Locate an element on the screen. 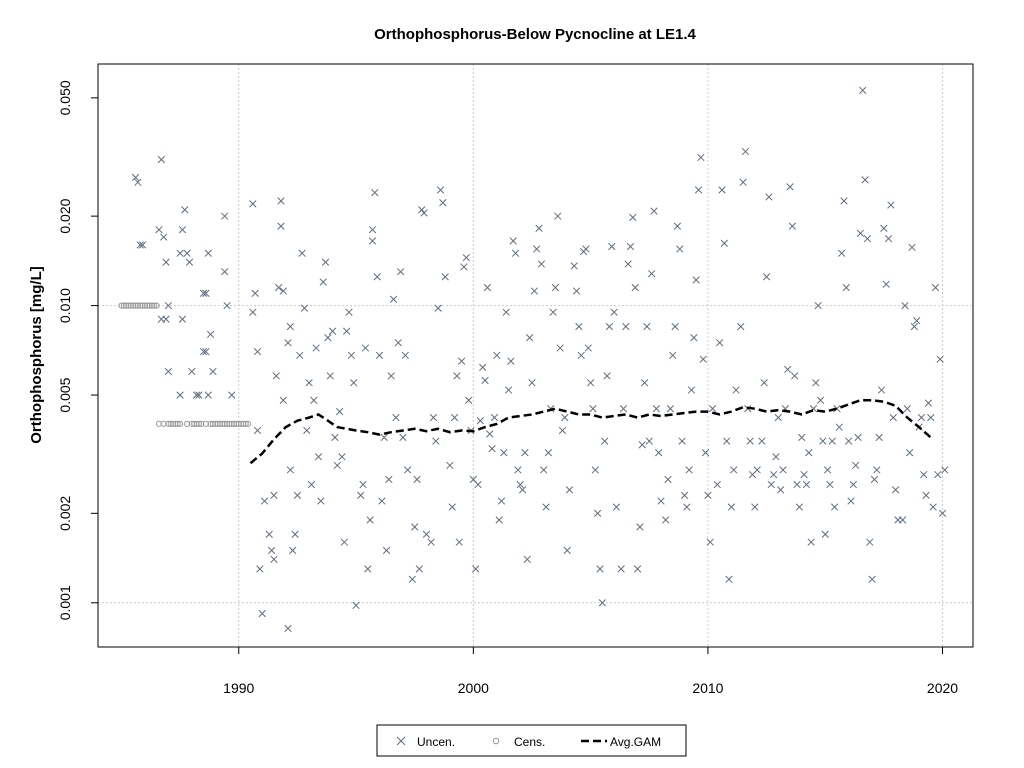 The width and height of the screenshot is (1024, 768). y-tick-label: 0.050 is located at coordinates (65, 97).